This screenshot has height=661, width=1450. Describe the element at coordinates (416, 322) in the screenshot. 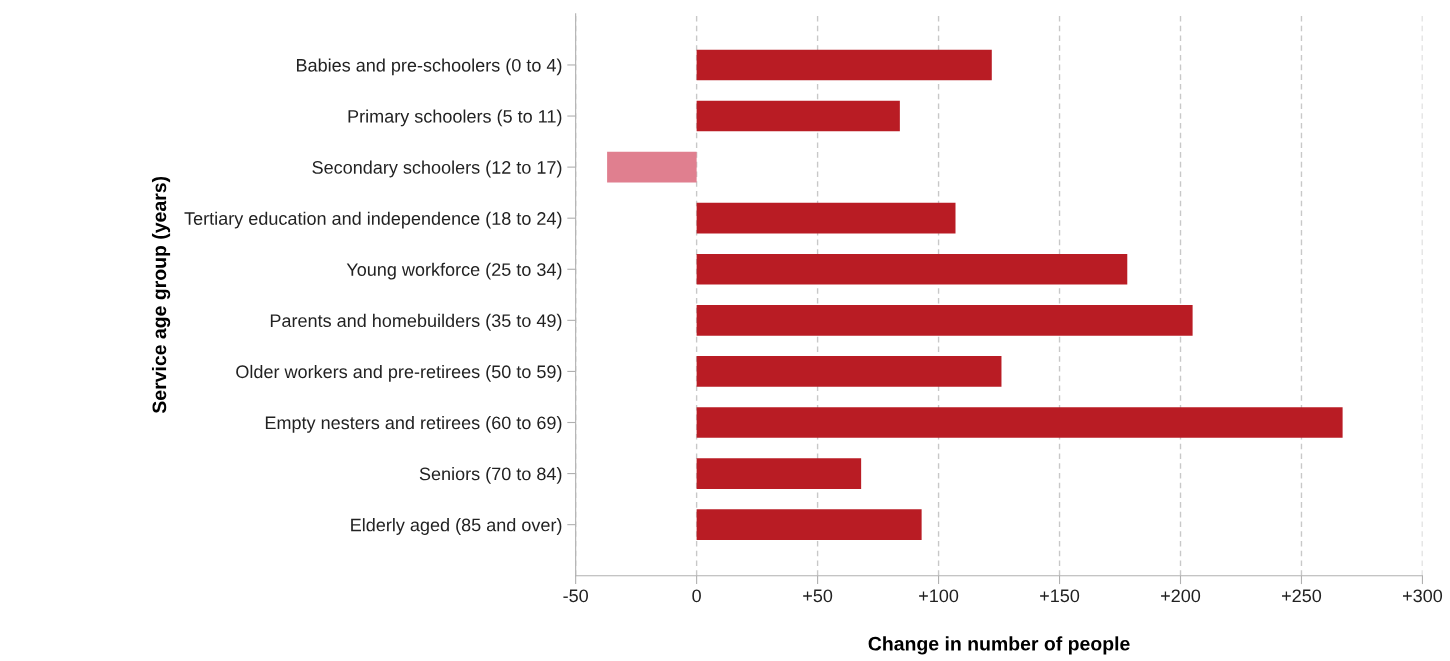

I see `y-tick-label: Parents and homebuilders (35 to 49)` at that location.